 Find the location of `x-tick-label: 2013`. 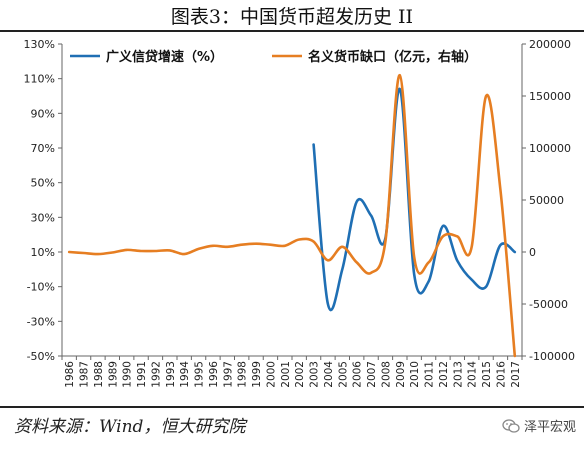

x-tick-label: 2013 is located at coordinates (458, 374).